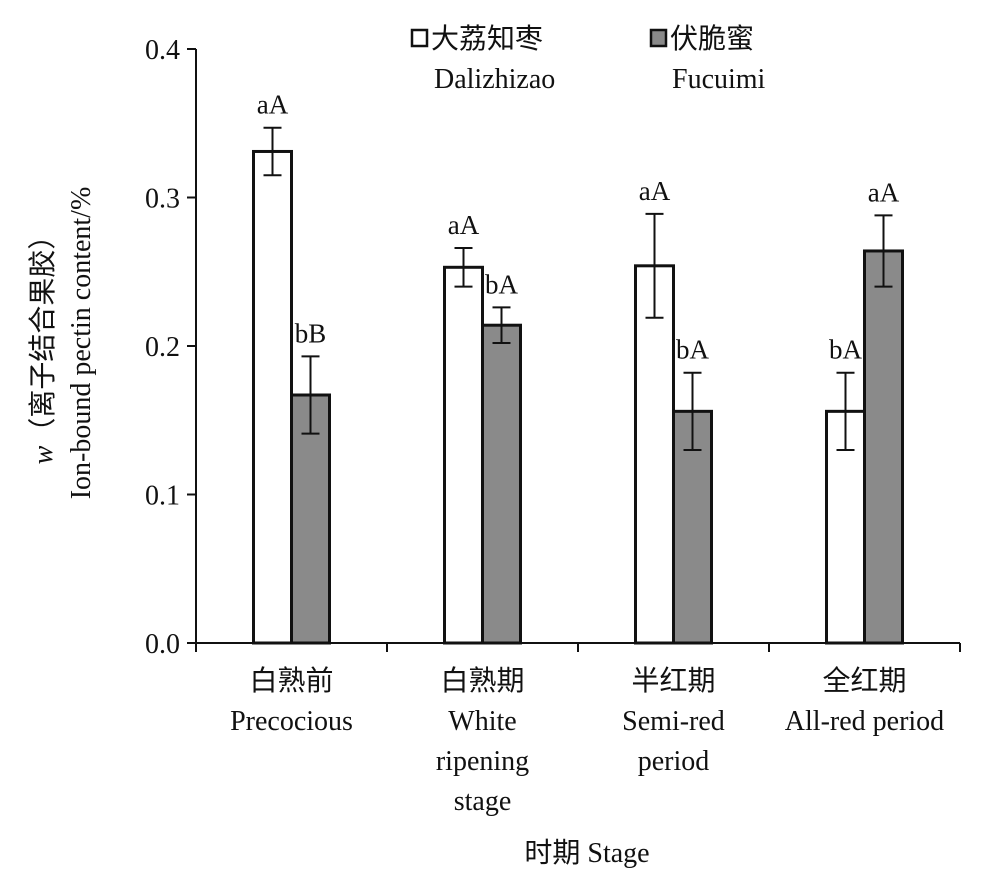 The height and width of the screenshot is (888, 981). I want to click on y-tick-label: 0.1, so click(162, 496).